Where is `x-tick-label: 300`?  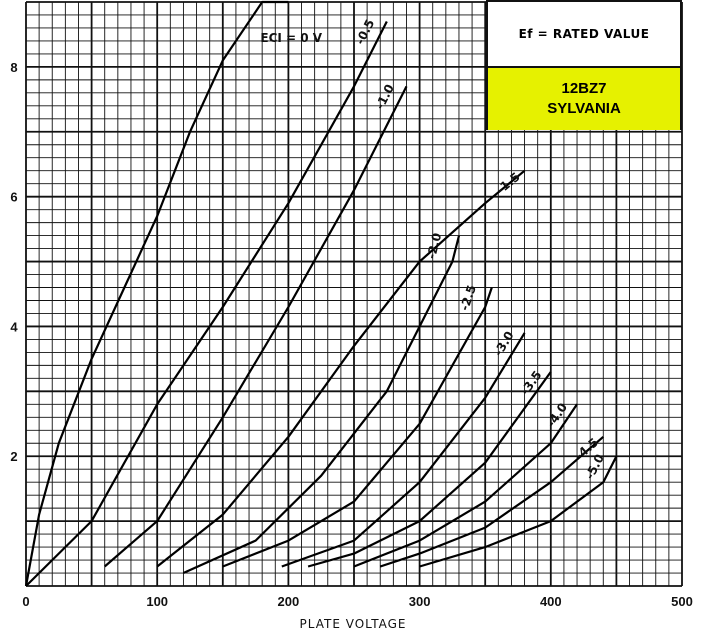 x-tick-label: 300 is located at coordinates (420, 601).